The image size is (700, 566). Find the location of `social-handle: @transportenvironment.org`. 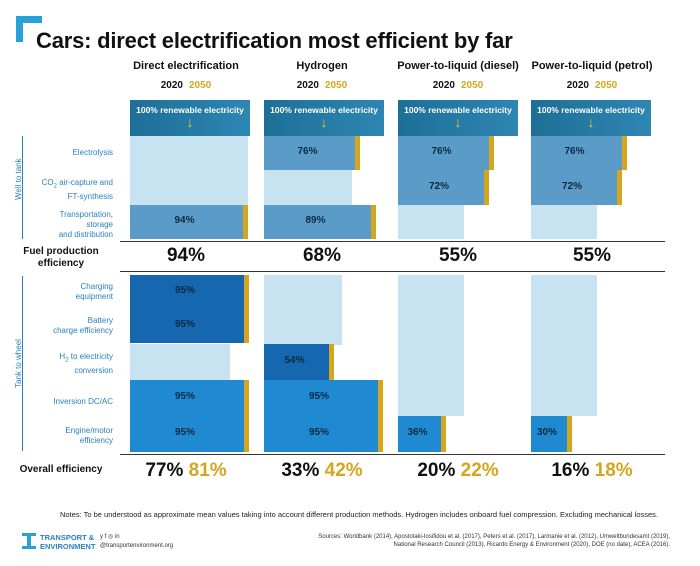

social-handle: @transportenvironment.org is located at coordinates (137, 546).